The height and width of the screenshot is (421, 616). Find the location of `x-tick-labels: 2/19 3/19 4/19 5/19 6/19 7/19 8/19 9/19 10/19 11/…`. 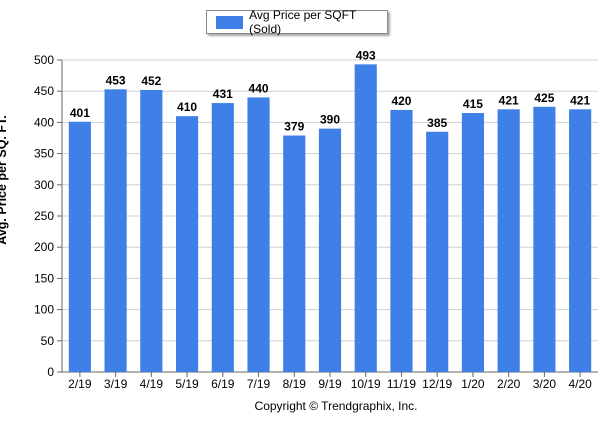

x-tick-labels: 2/19 3/19 4/19 5/19 6/19 7/19 8/19 9/19 10/19 11/… is located at coordinates (330, 384).